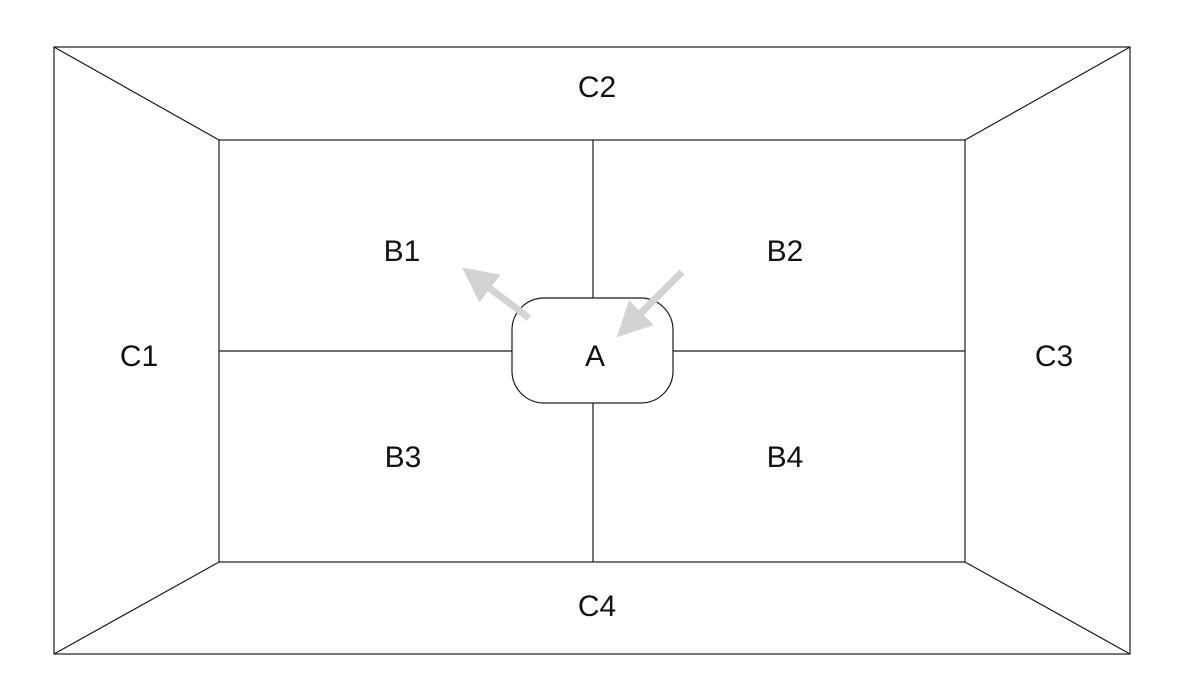  Describe the element at coordinates (139, 356) in the screenshot. I see `label-c1: C1` at that location.